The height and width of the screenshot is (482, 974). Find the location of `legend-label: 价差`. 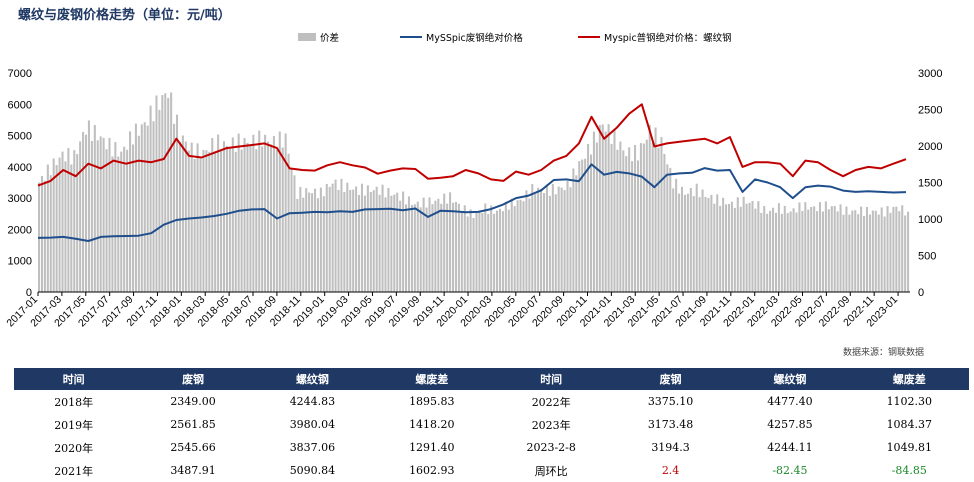

legend-label: 价差 is located at coordinates (329, 38).